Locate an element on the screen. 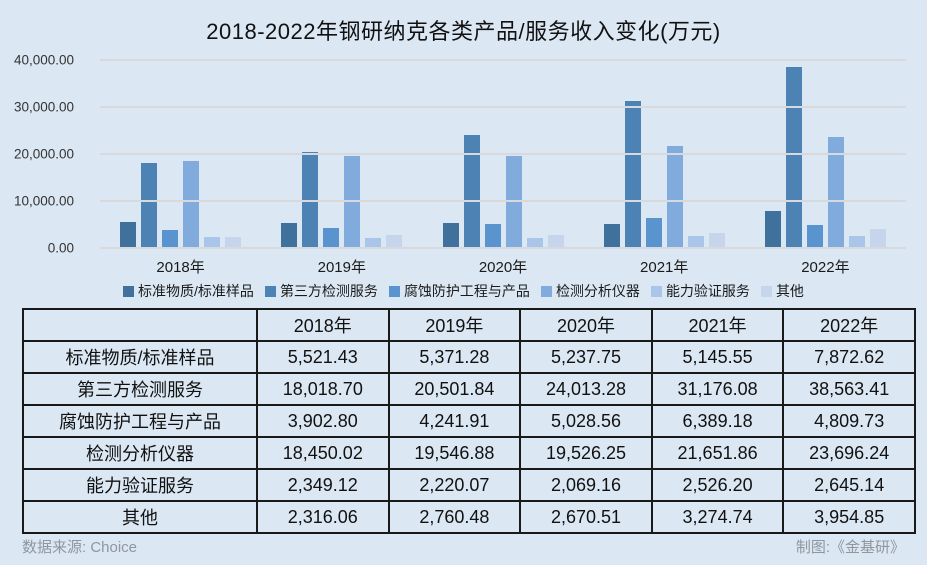 Image resolution: width=927 pixels, height=565 pixels. table-header-row: 2018年 2019年 2020年 2021年 2022年 is located at coordinates (469, 325).